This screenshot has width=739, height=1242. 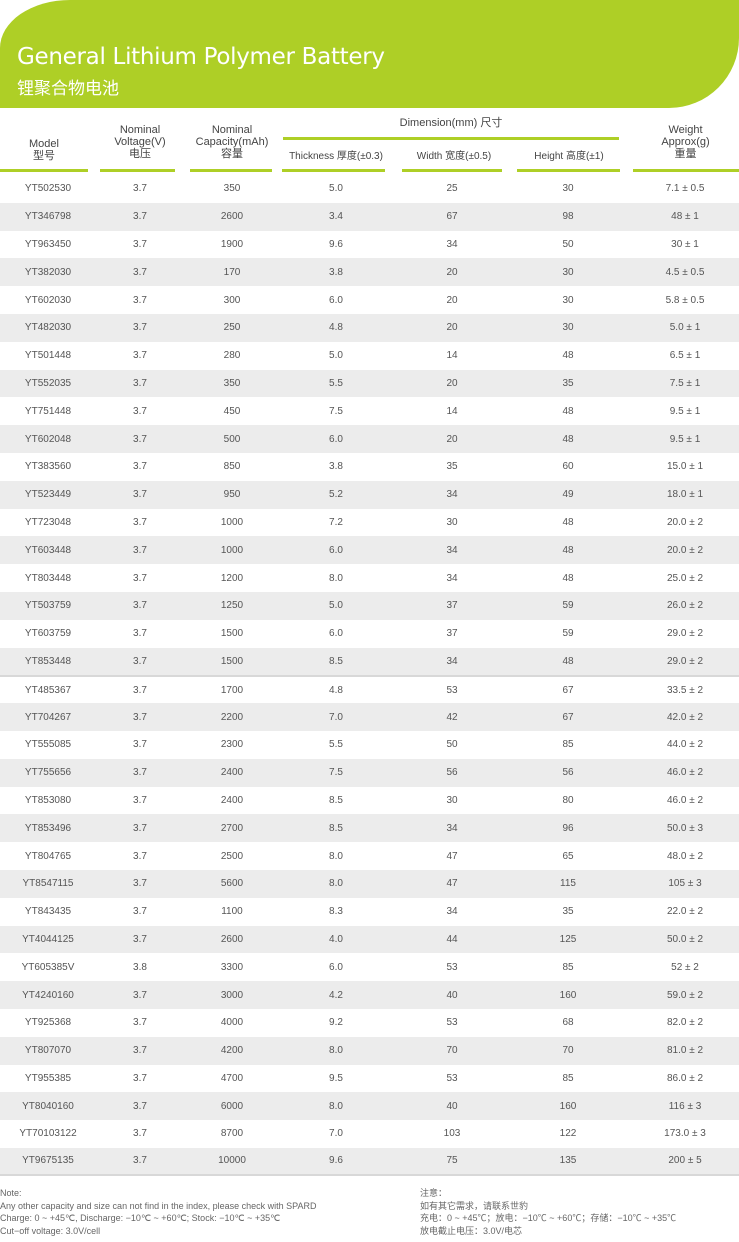 What do you see at coordinates (452, 170) in the screenshot?
I see `header-rule` at bounding box center [452, 170].